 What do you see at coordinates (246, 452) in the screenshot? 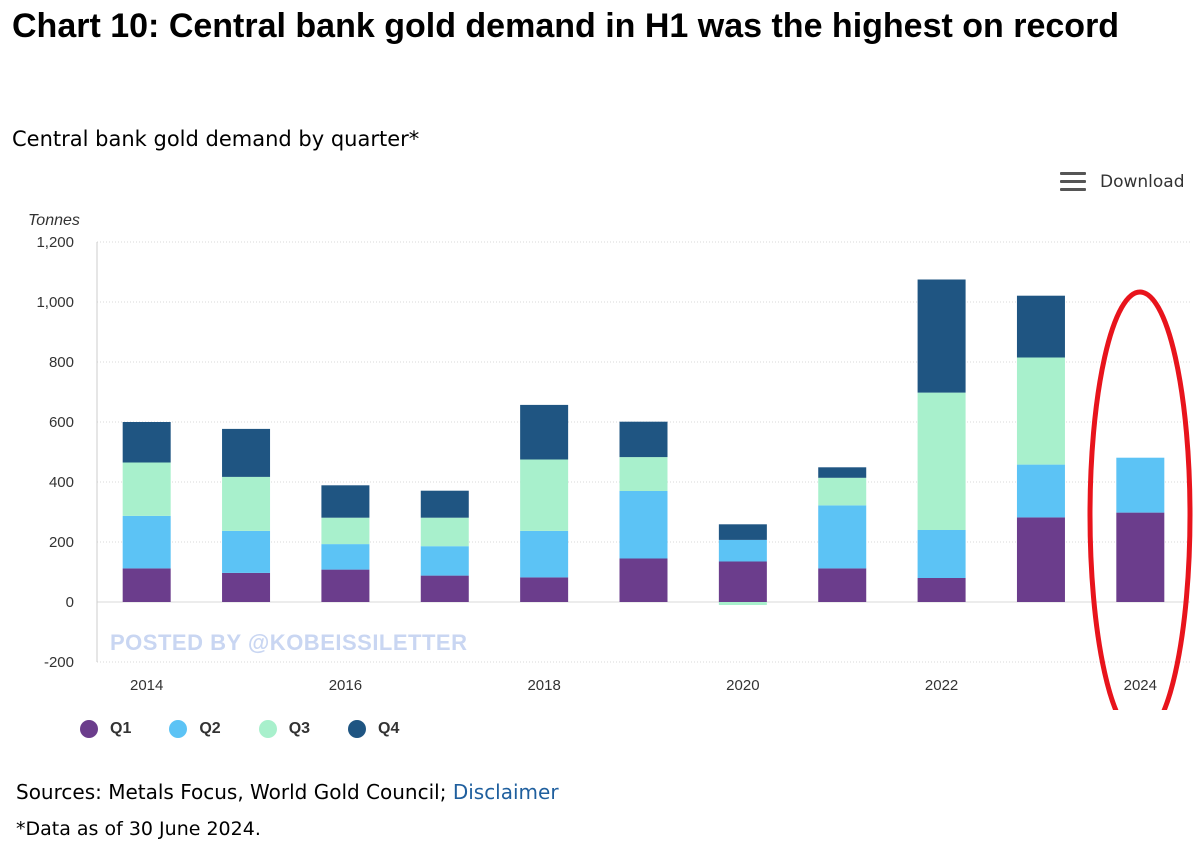
I see `bar-q4-2015` at bounding box center [246, 452].